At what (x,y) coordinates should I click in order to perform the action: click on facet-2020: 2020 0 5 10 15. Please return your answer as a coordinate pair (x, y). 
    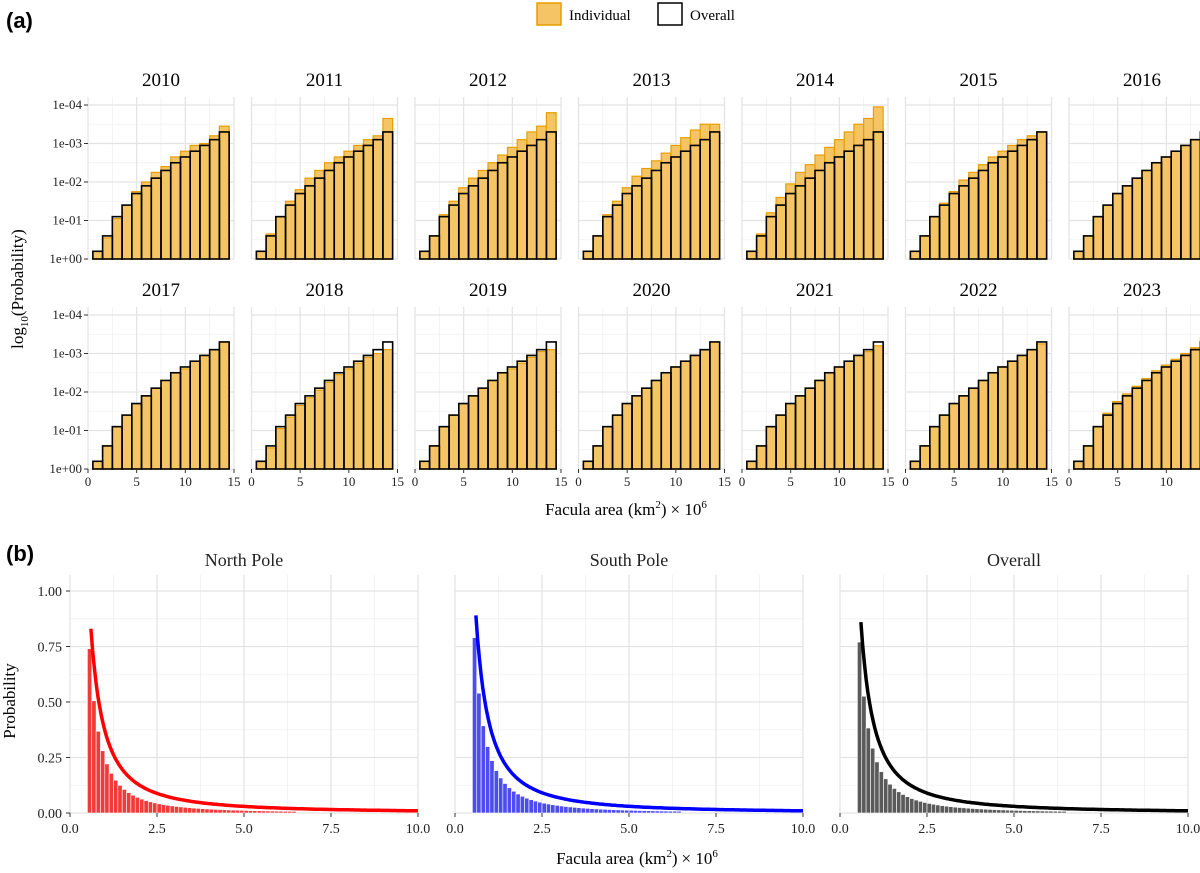
    Looking at the image, I should click on (653, 384).